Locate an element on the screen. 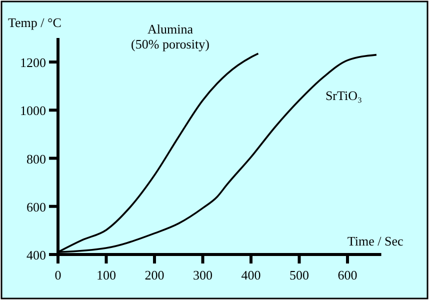 Image resolution: width=429 pixels, height=300 pixels. x-tick-label: 500 is located at coordinates (299, 275).